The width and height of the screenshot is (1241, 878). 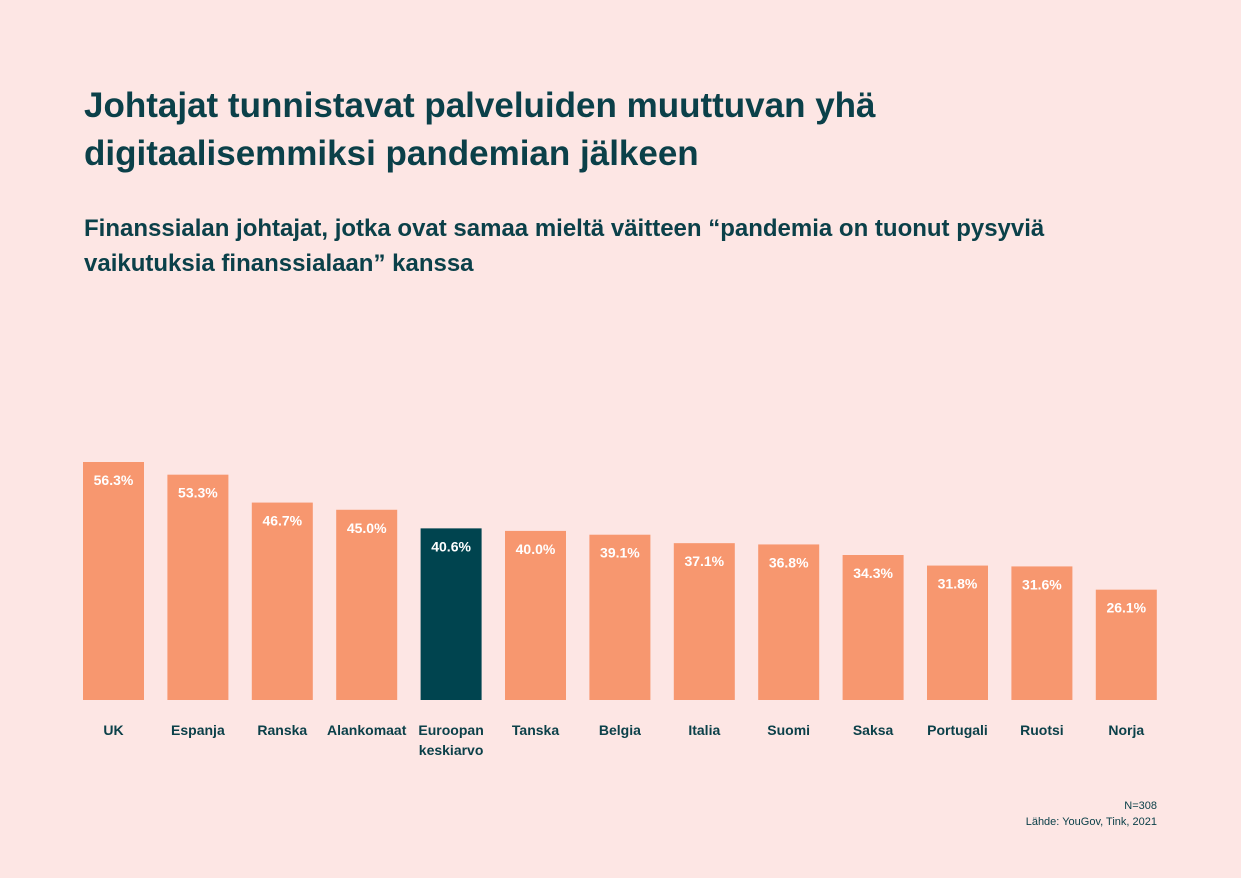 What do you see at coordinates (788, 730) in the screenshot?
I see `x-tick-label: Suomi` at bounding box center [788, 730].